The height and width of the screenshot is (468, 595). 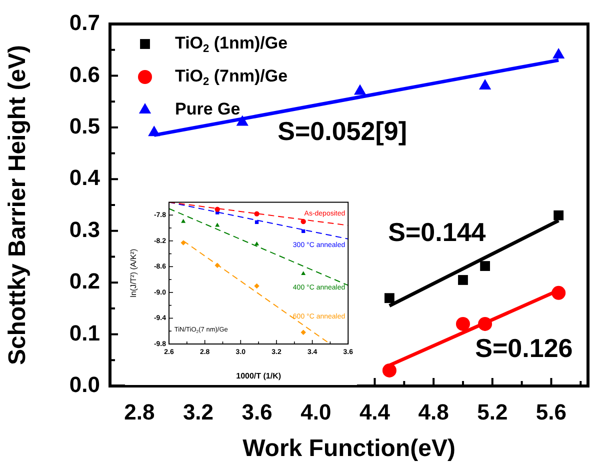 I want to click on annotation: S=0.126, so click(x=524, y=347).